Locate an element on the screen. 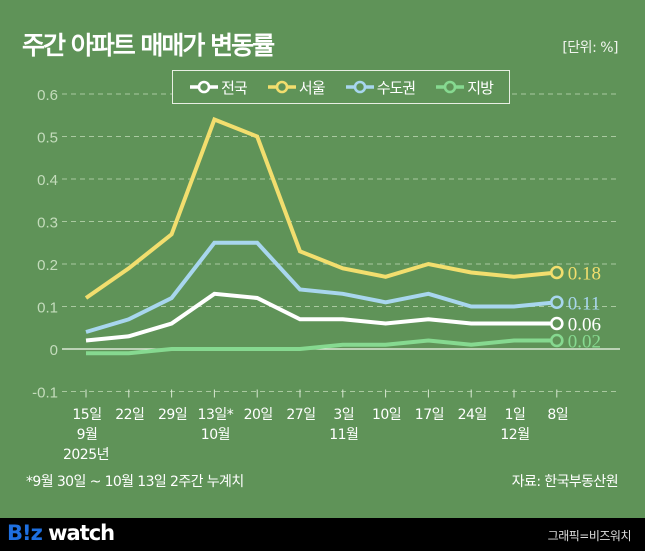 This screenshot has height=551, width=645. logo-biz: B!z is located at coordinates (25, 533).